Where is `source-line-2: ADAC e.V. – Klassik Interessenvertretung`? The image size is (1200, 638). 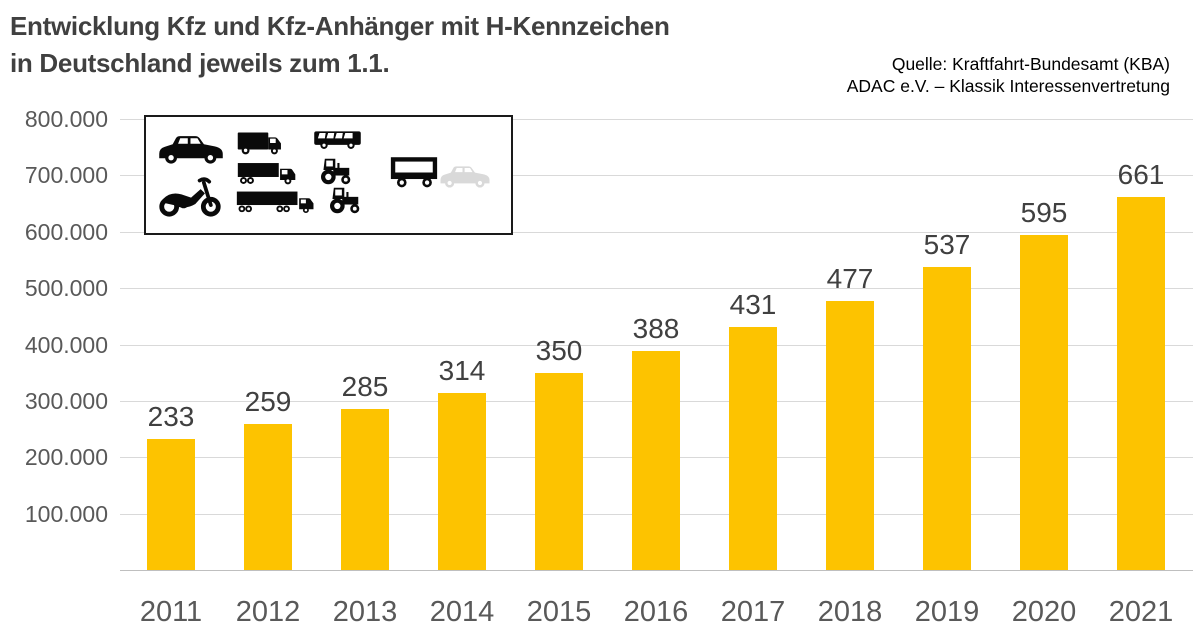 source-line-2: ADAC e.V. – Klassik Interessenvertretung is located at coordinates (1008, 86).